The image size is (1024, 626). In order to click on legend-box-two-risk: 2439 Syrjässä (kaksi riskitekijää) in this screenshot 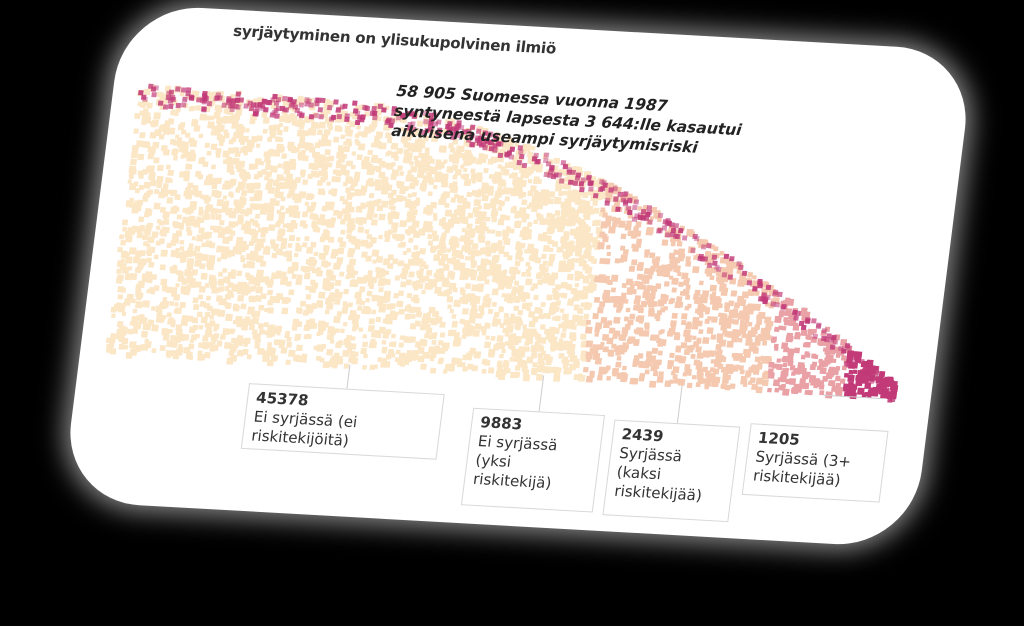, I will do `click(671, 471)`.